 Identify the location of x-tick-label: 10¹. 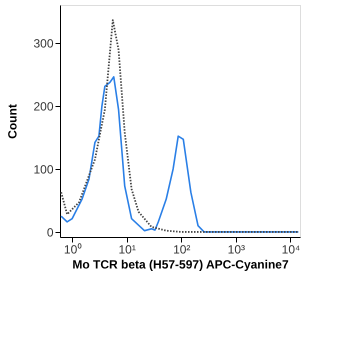
(127, 249).